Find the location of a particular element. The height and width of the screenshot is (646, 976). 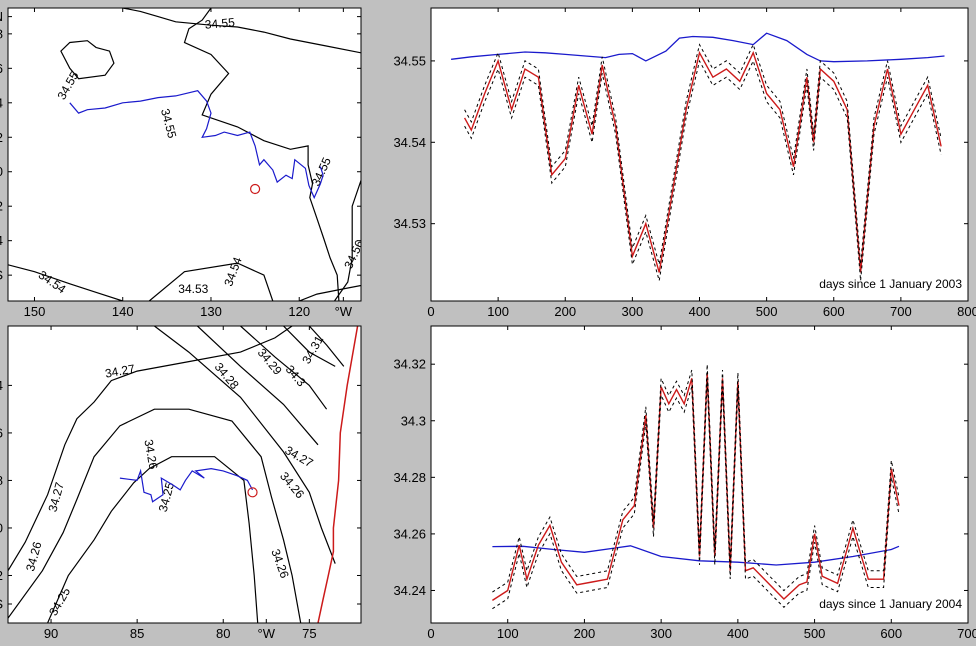

x-tick-label: 80 is located at coordinates (223, 633).